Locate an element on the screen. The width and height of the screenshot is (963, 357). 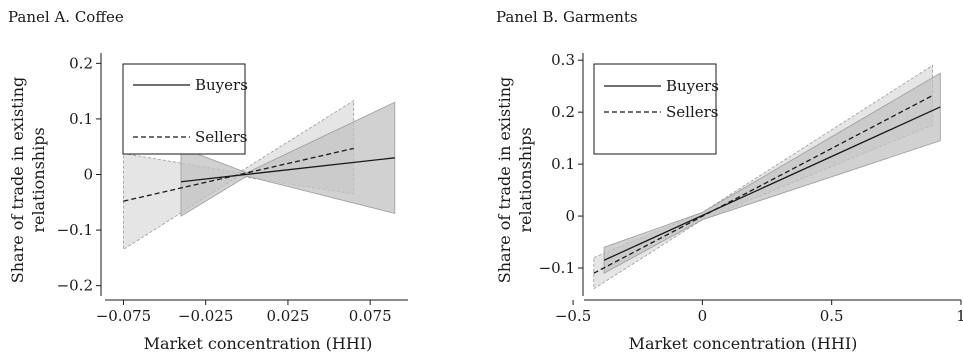
x-ticks: −0.5 0 0.5 1 is located at coordinates (759, 312).